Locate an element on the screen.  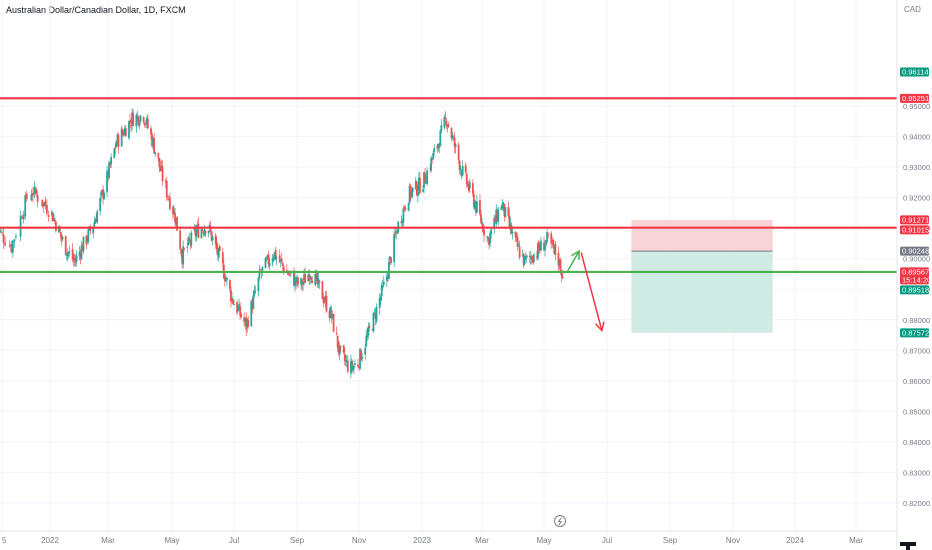
price-label-text: 0.90248 is located at coordinates (915, 251).